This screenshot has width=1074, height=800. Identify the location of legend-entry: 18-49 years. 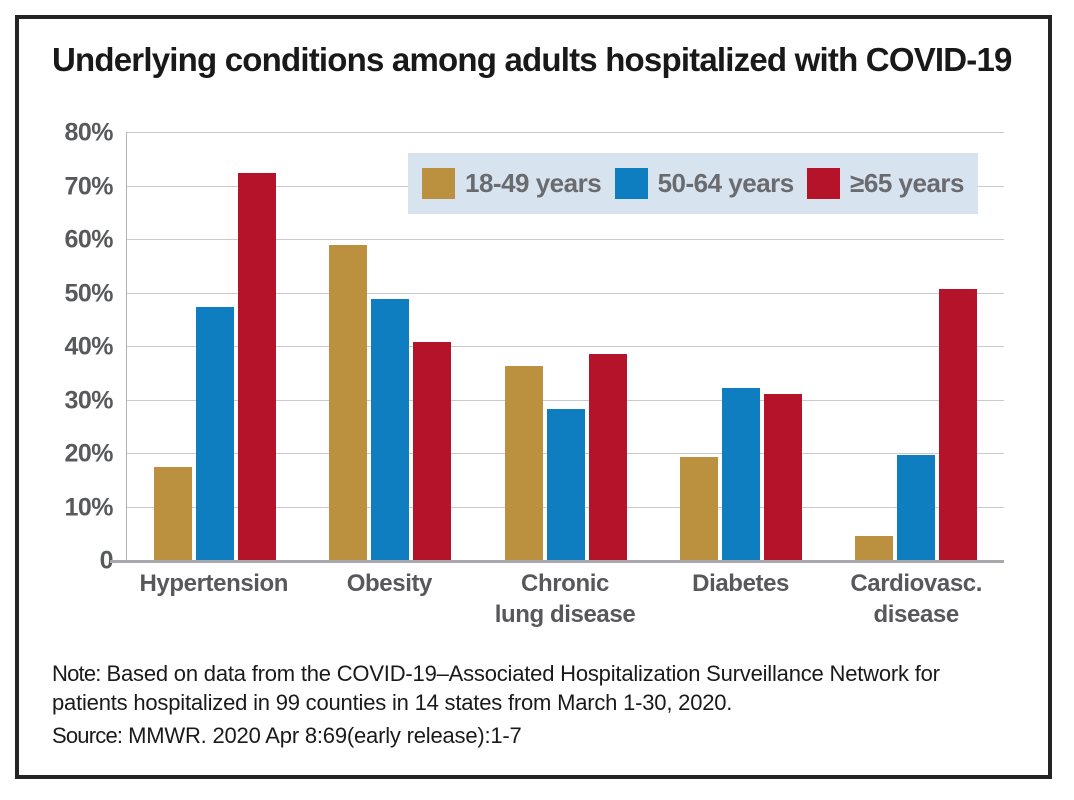
(512, 183).